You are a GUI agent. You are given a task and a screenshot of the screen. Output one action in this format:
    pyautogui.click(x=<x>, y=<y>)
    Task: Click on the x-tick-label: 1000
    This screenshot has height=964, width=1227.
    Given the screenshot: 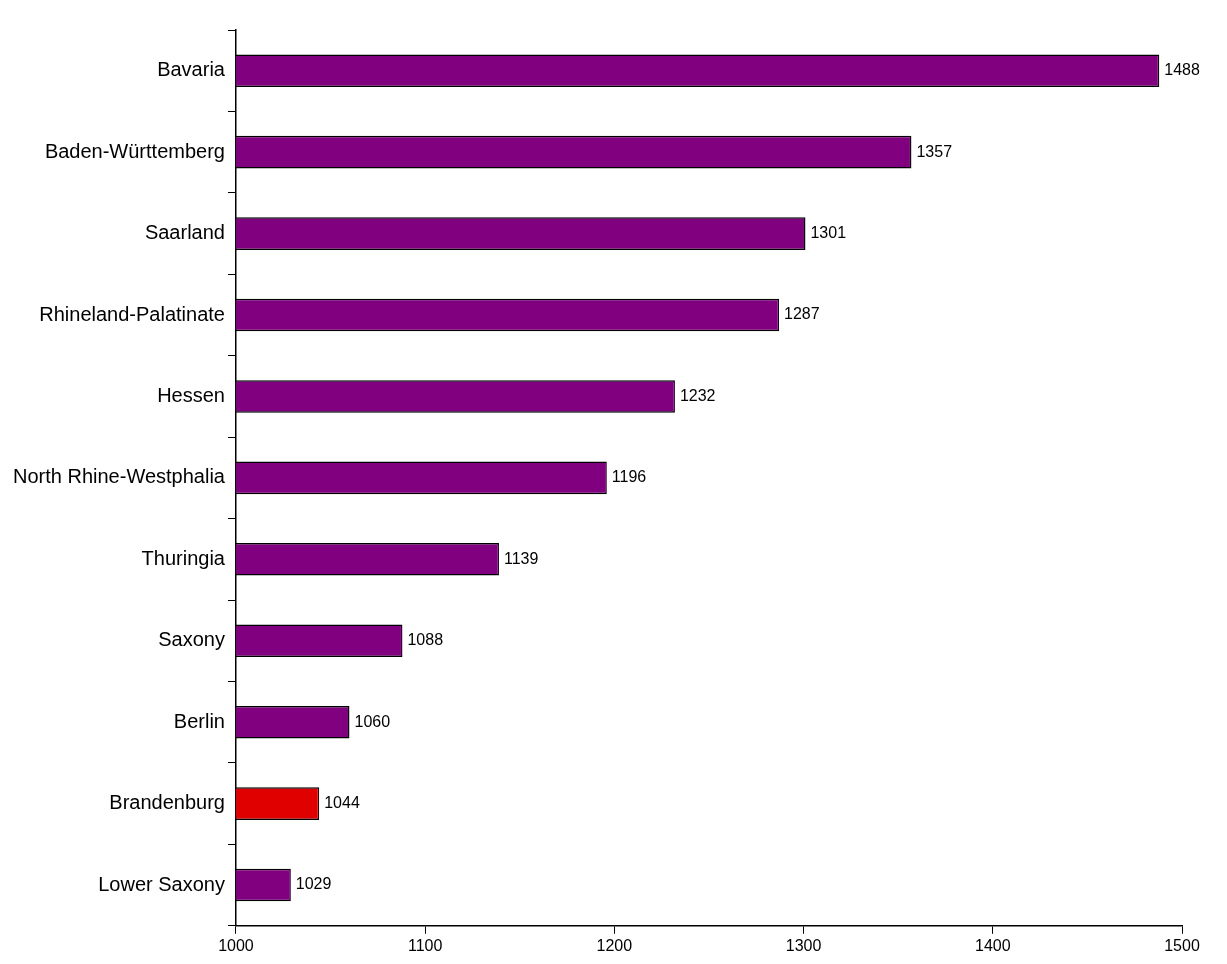 What is the action you would take?
    pyautogui.click(x=236, y=945)
    